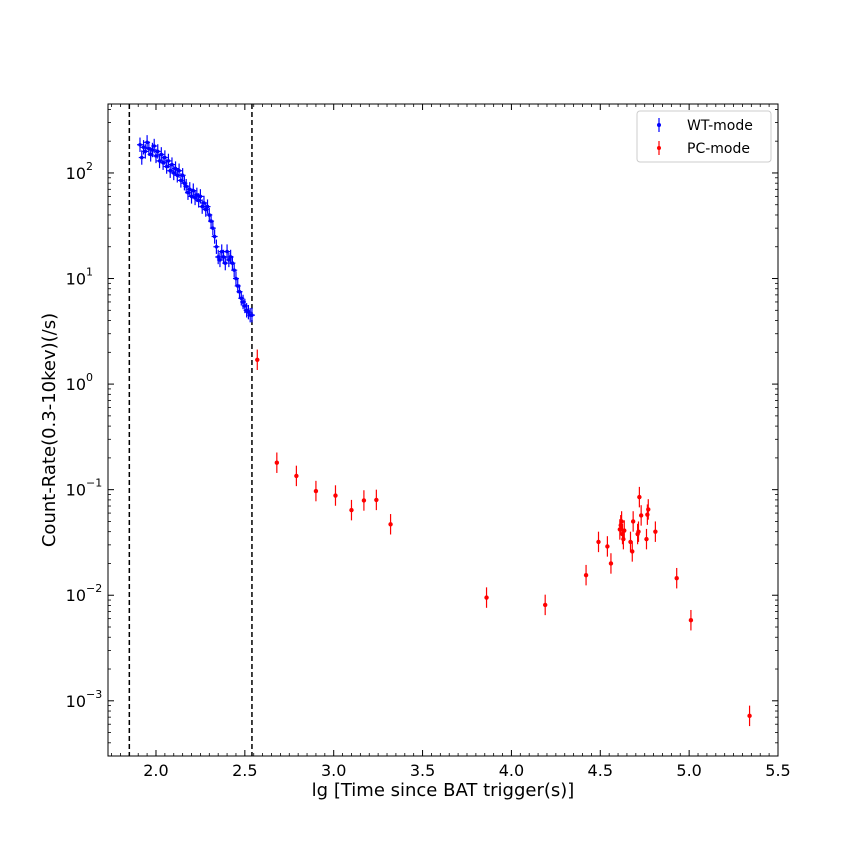  Describe the element at coordinates (244, 770) in the screenshot. I see `x-tick-label: 2.5` at that location.